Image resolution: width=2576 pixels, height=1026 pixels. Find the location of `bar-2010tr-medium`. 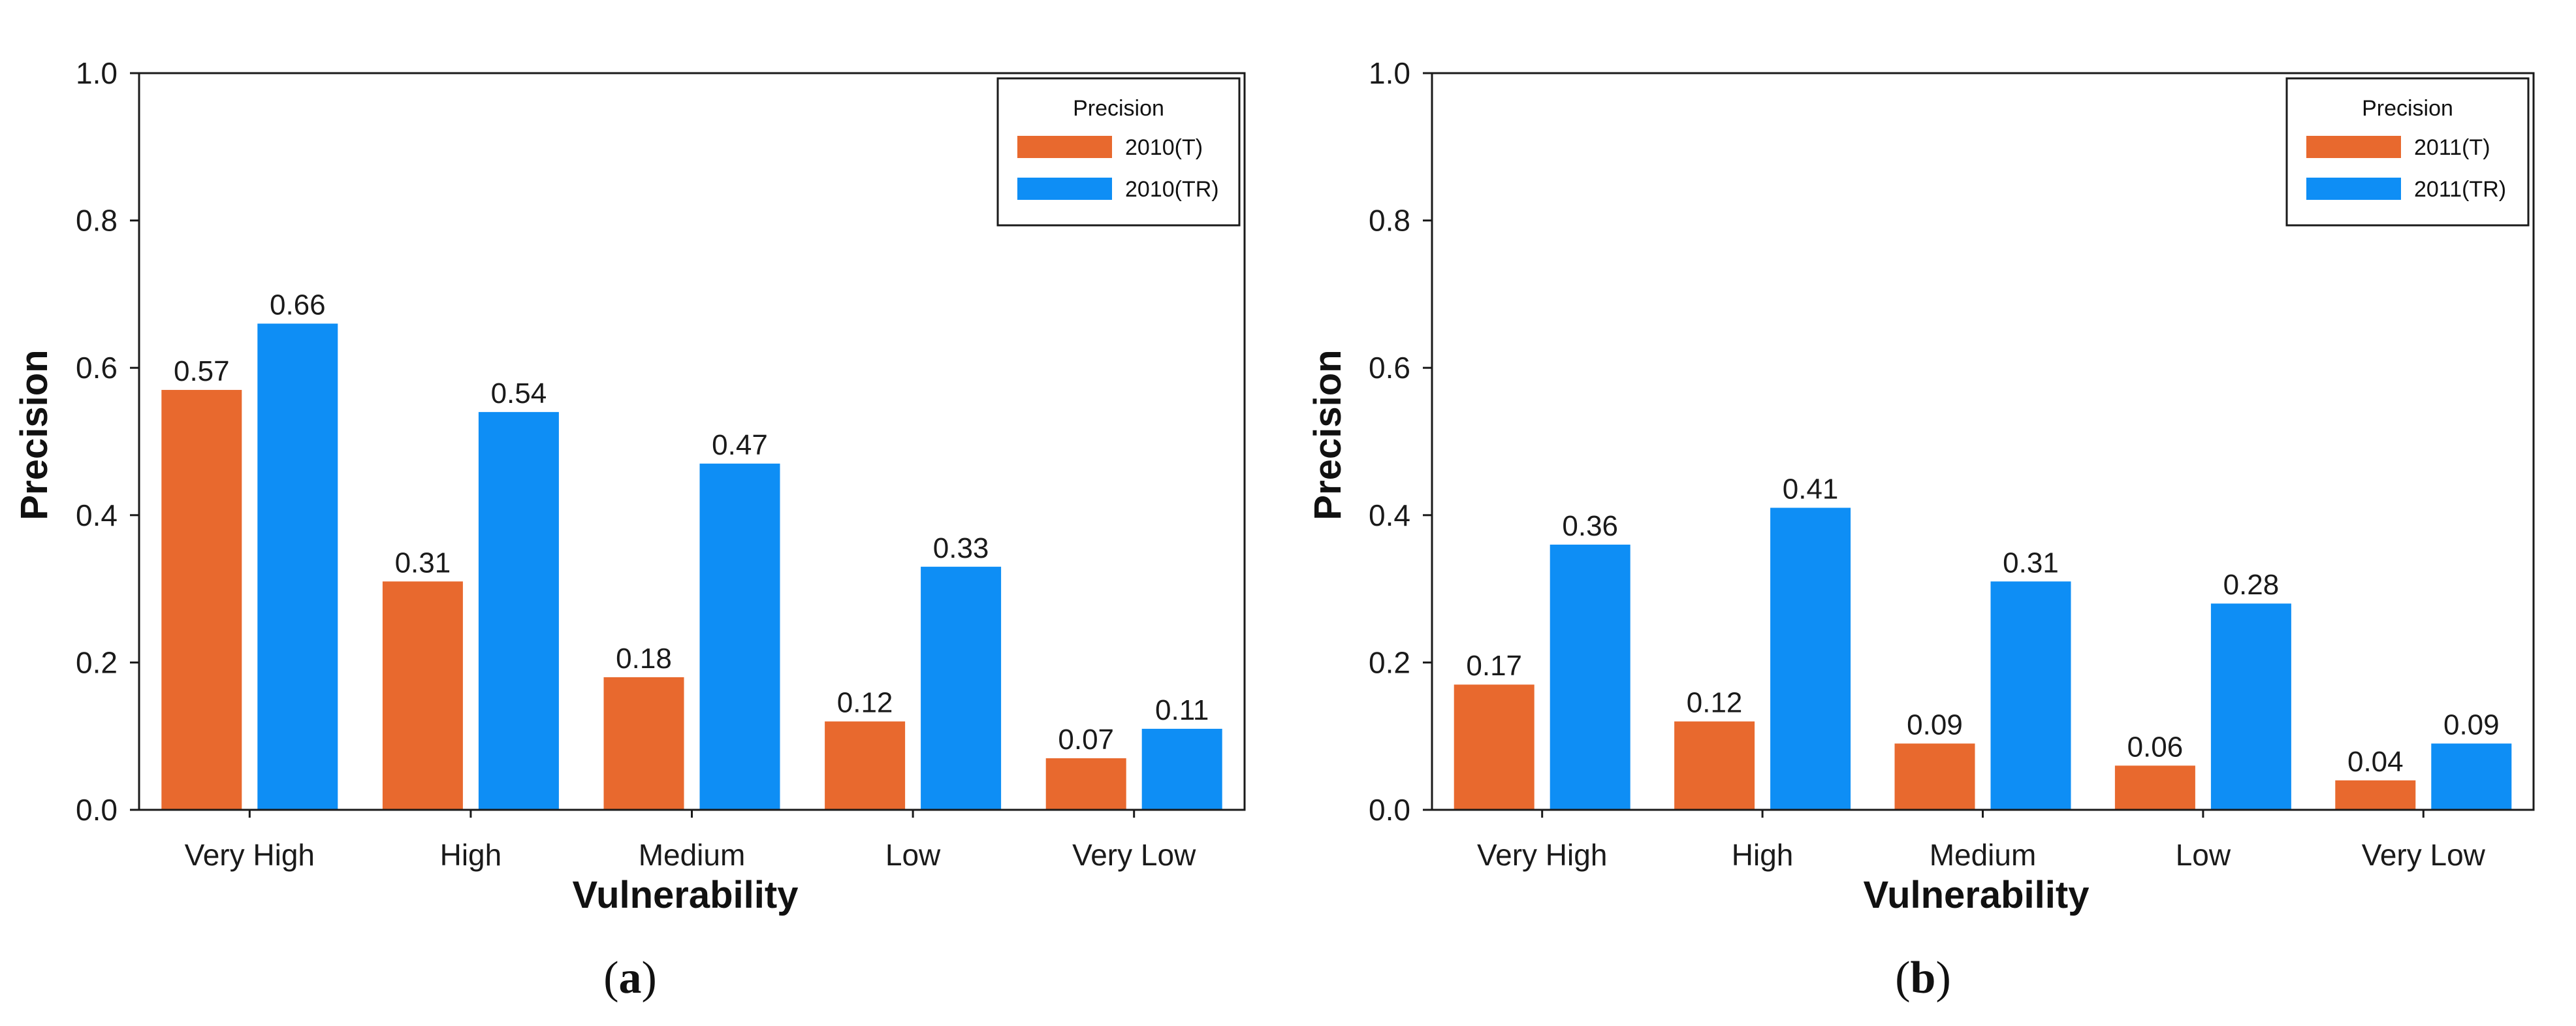

bar-2010tr-medium is located at coordinates (740, 636).